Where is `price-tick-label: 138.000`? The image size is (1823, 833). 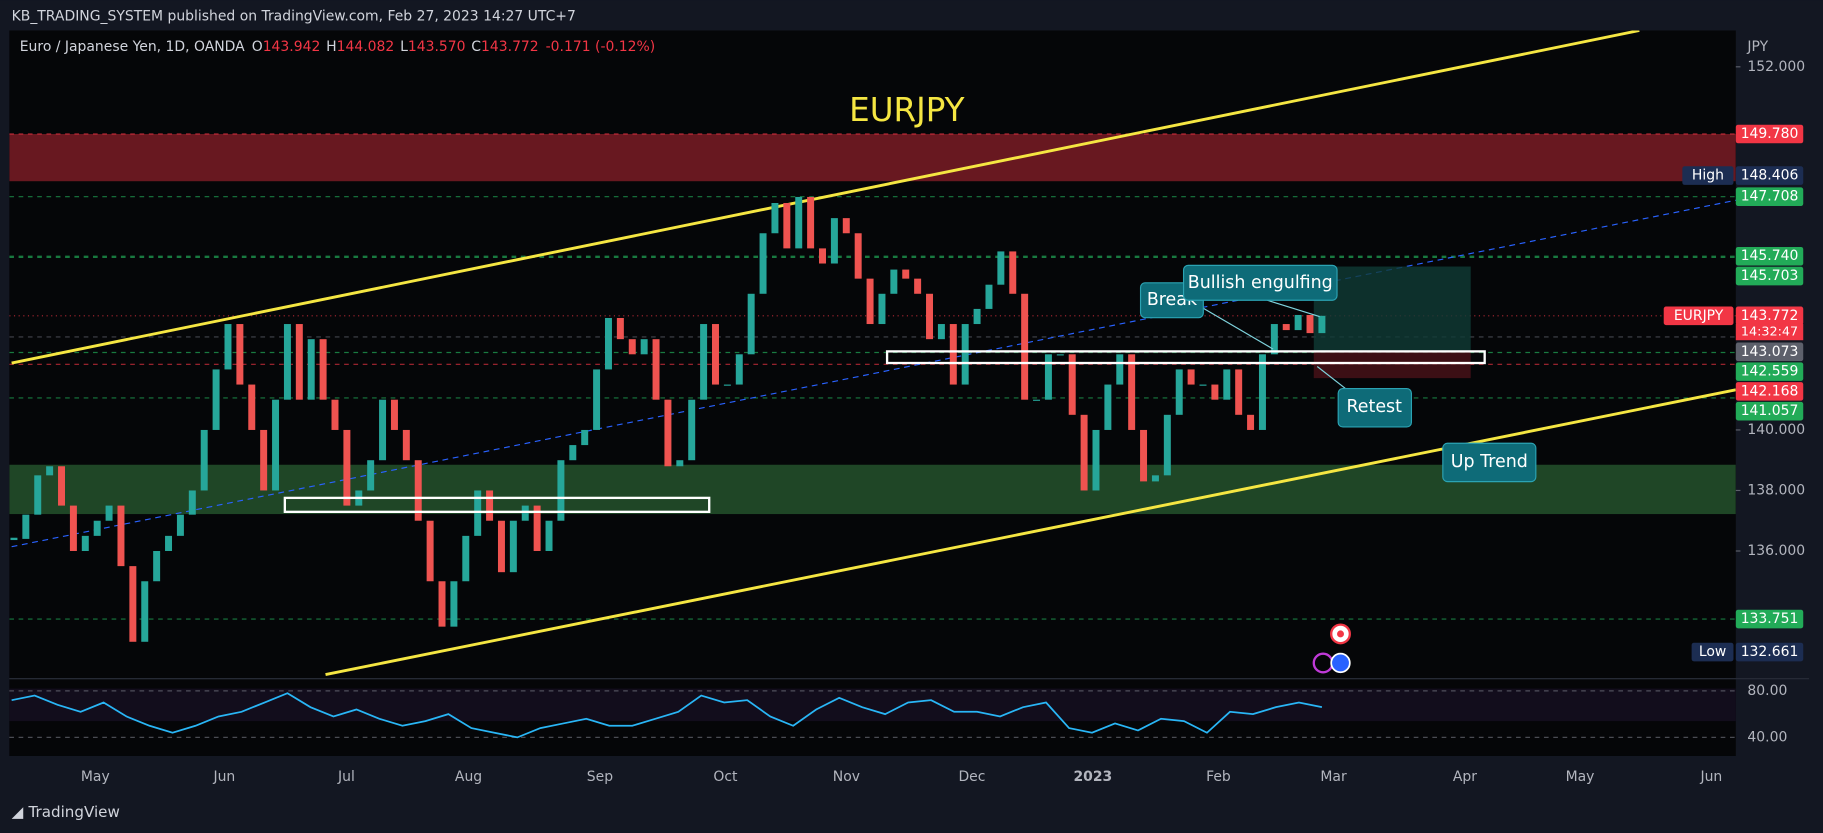
price-tick-label: 138.000 is located at coordinates (1776, 490).